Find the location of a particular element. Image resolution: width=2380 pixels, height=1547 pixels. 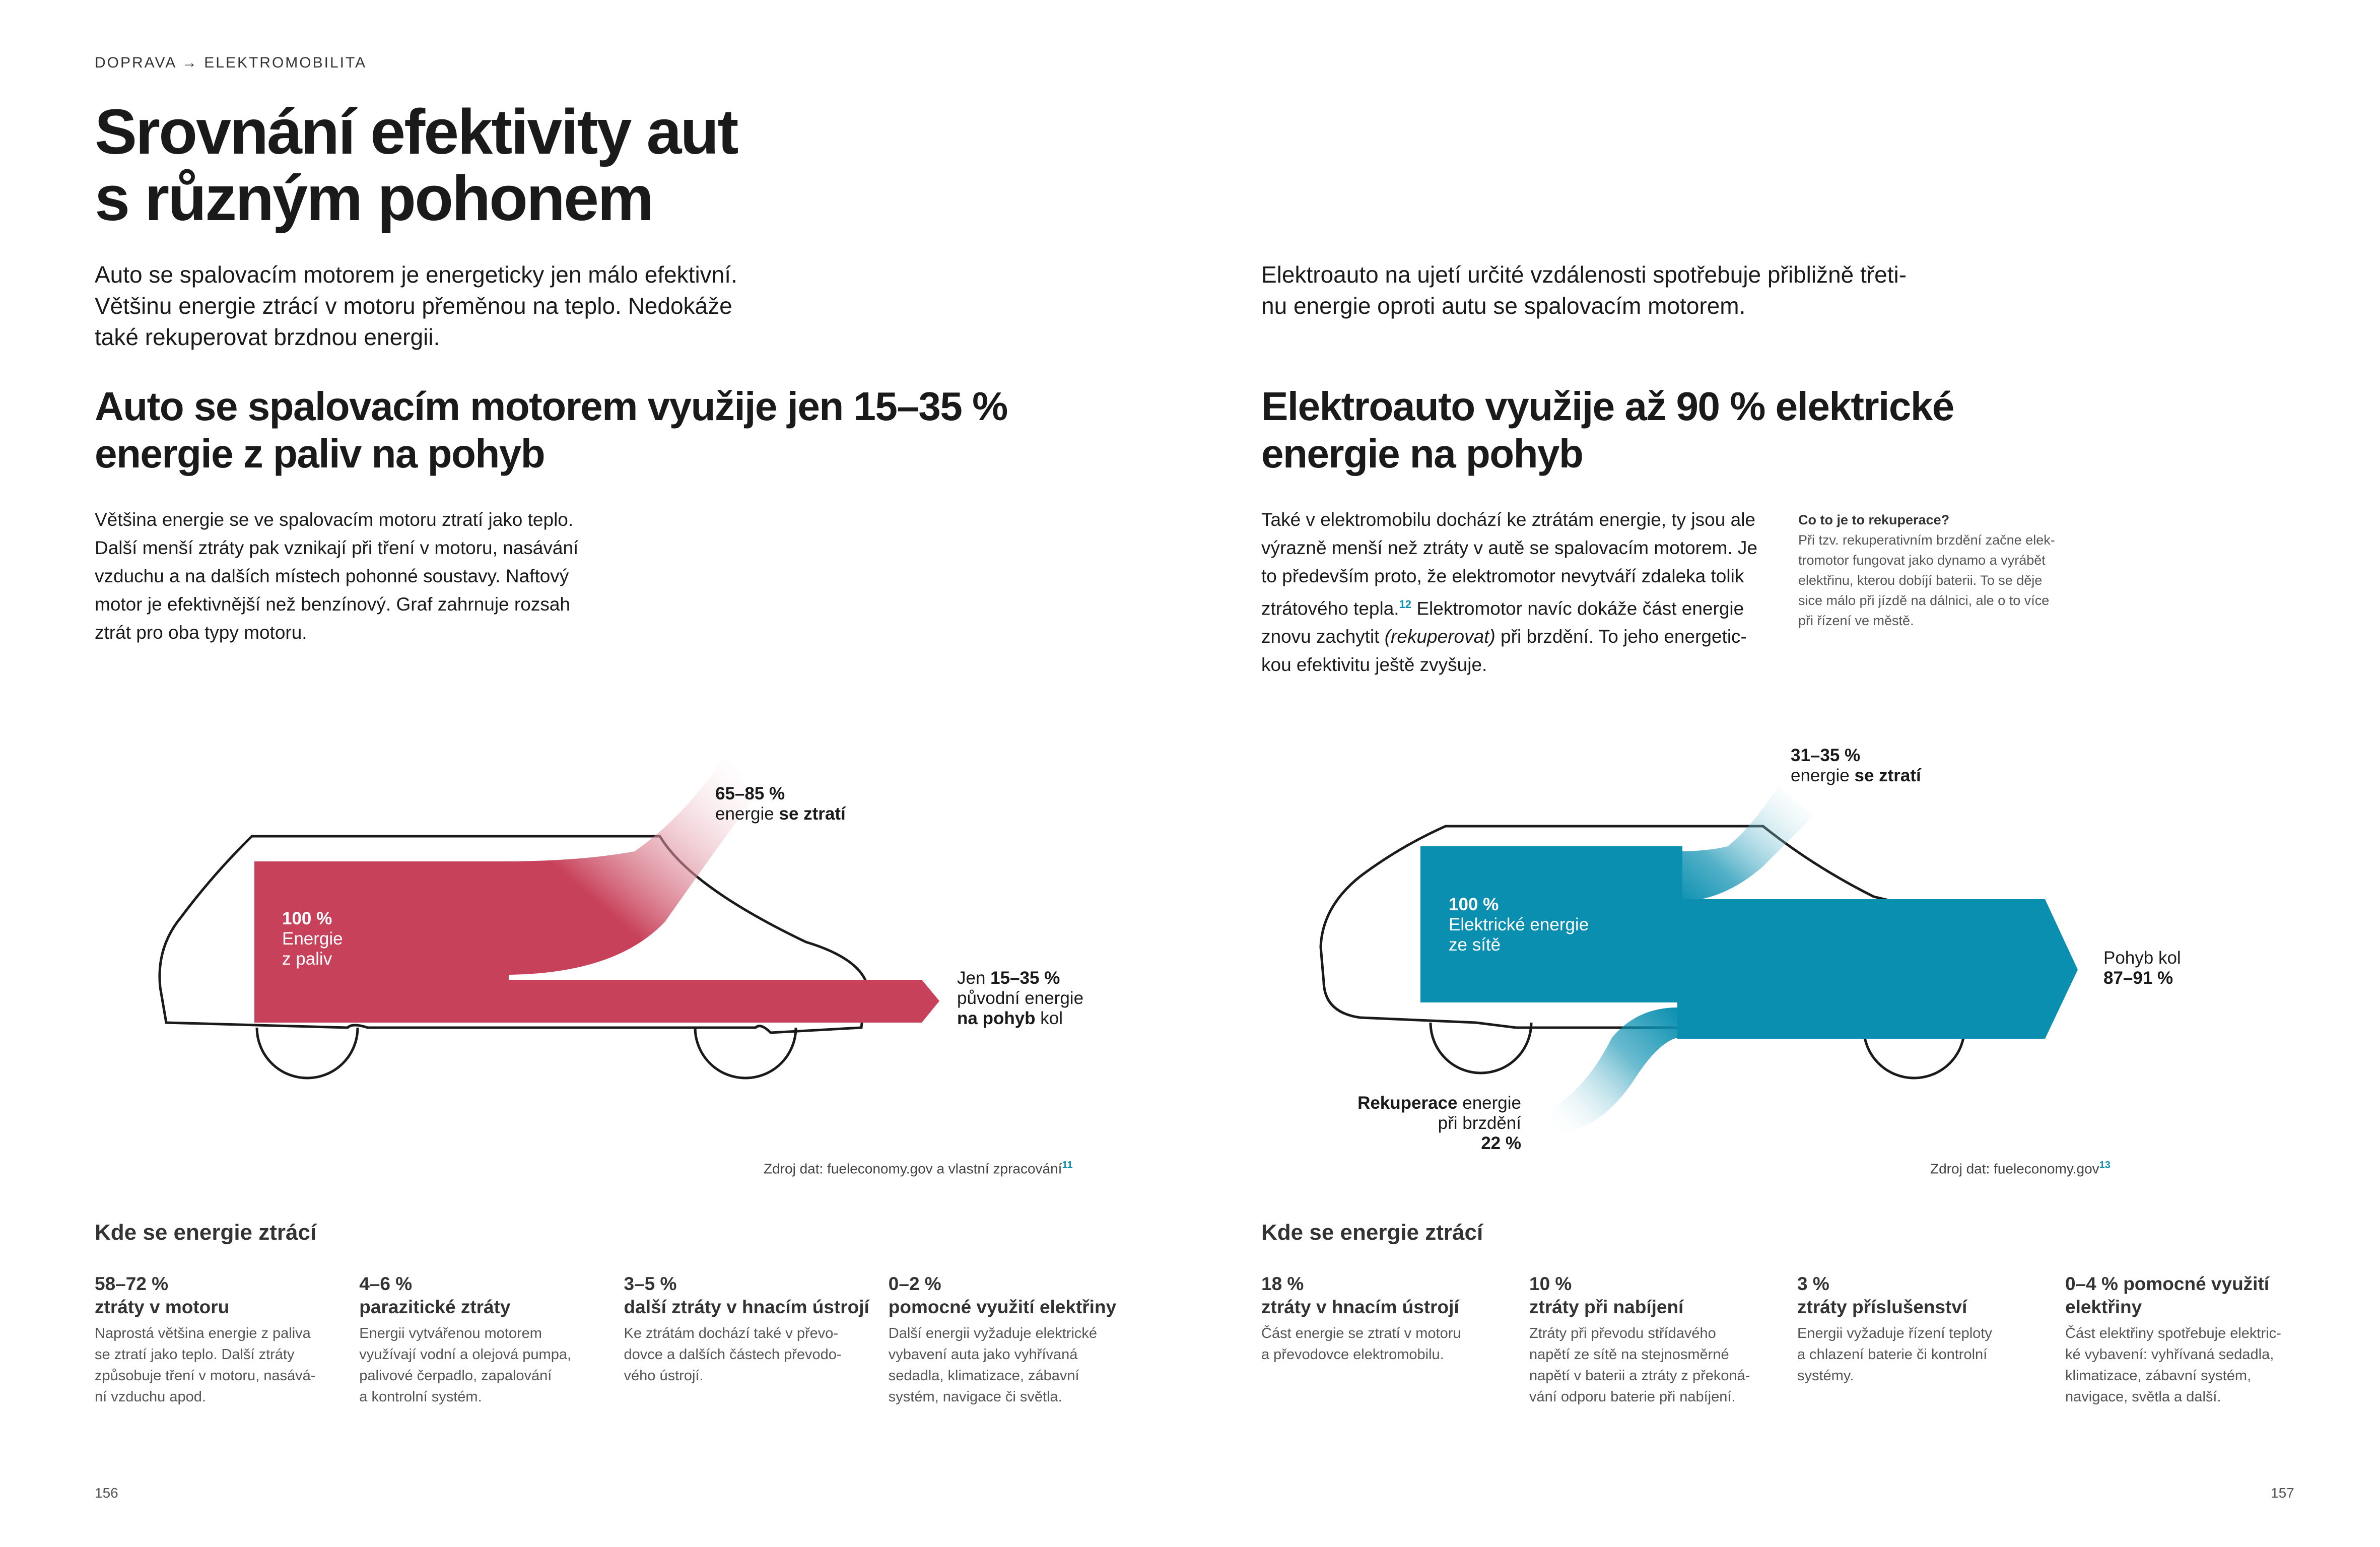

car-wheel-rear-icon is located at coordinates (307, 1053).